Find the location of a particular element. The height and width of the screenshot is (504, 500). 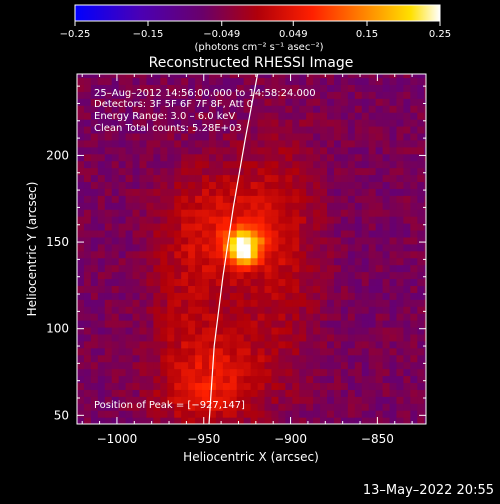

y-tick-label: 50 is located at coordinates (61, 415).